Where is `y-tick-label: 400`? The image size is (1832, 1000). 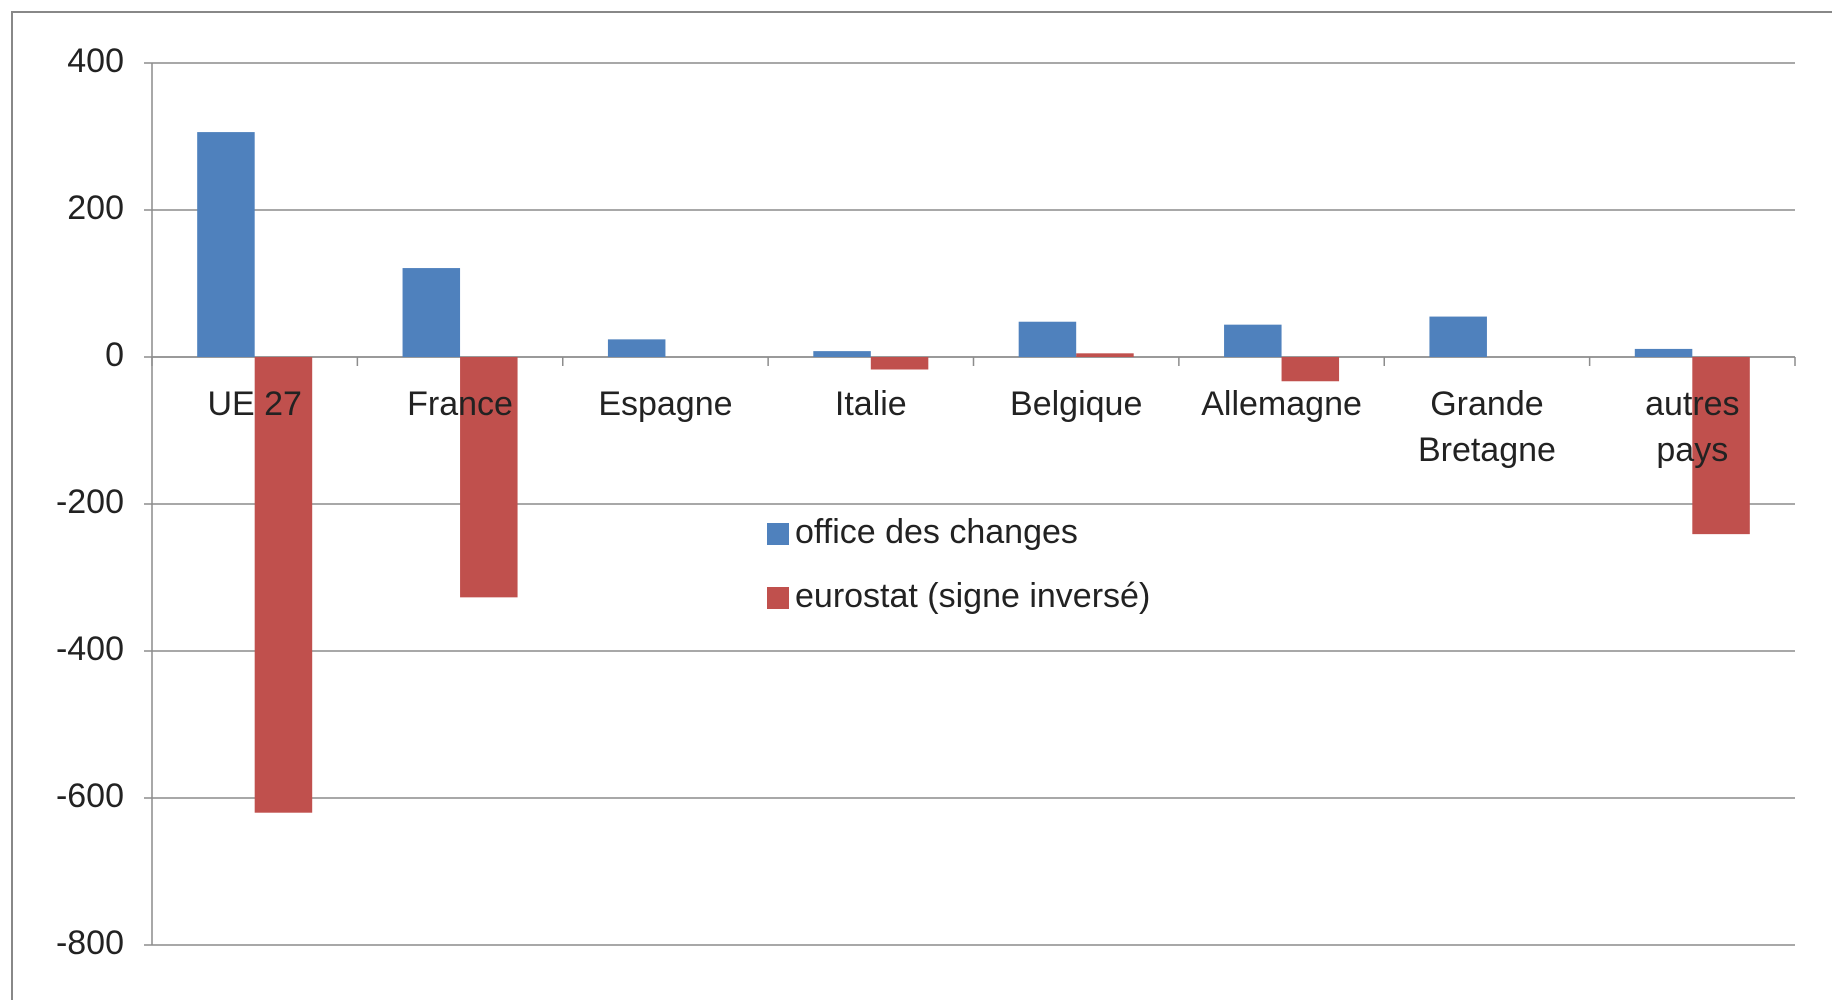 y-tick-label: 400 is located at coordinates (95, 61).